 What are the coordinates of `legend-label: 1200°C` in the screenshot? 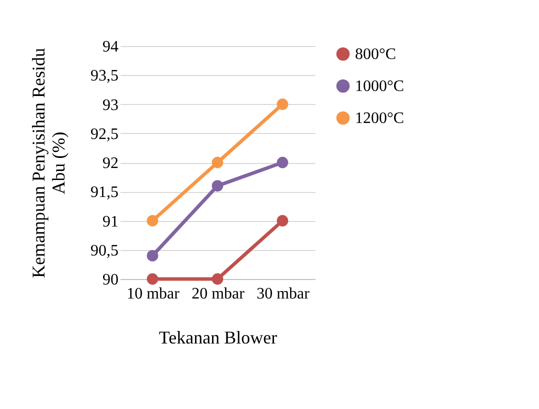 It's located at (379, 118).